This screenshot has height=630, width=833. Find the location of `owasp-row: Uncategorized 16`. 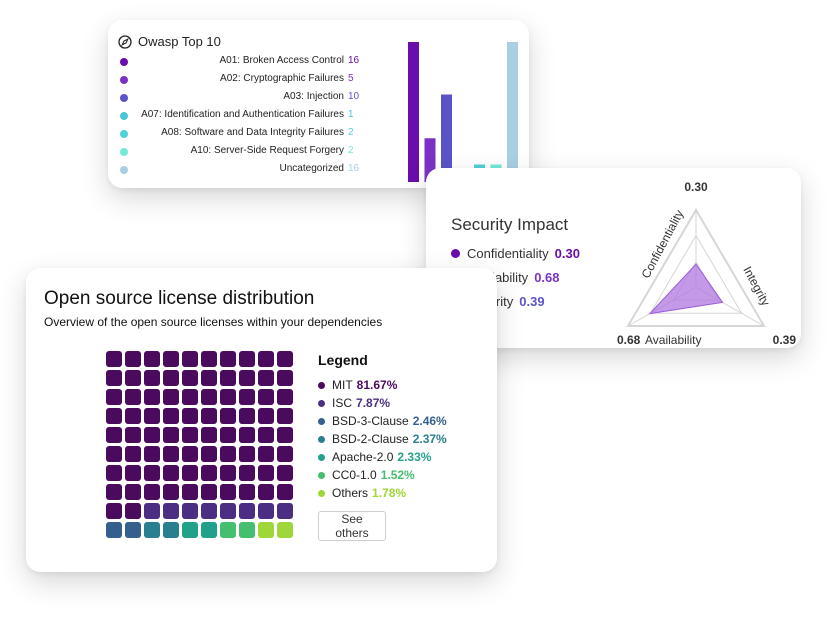

owasp-row: Uncategorized 16 is located at coordinates (239, 170).